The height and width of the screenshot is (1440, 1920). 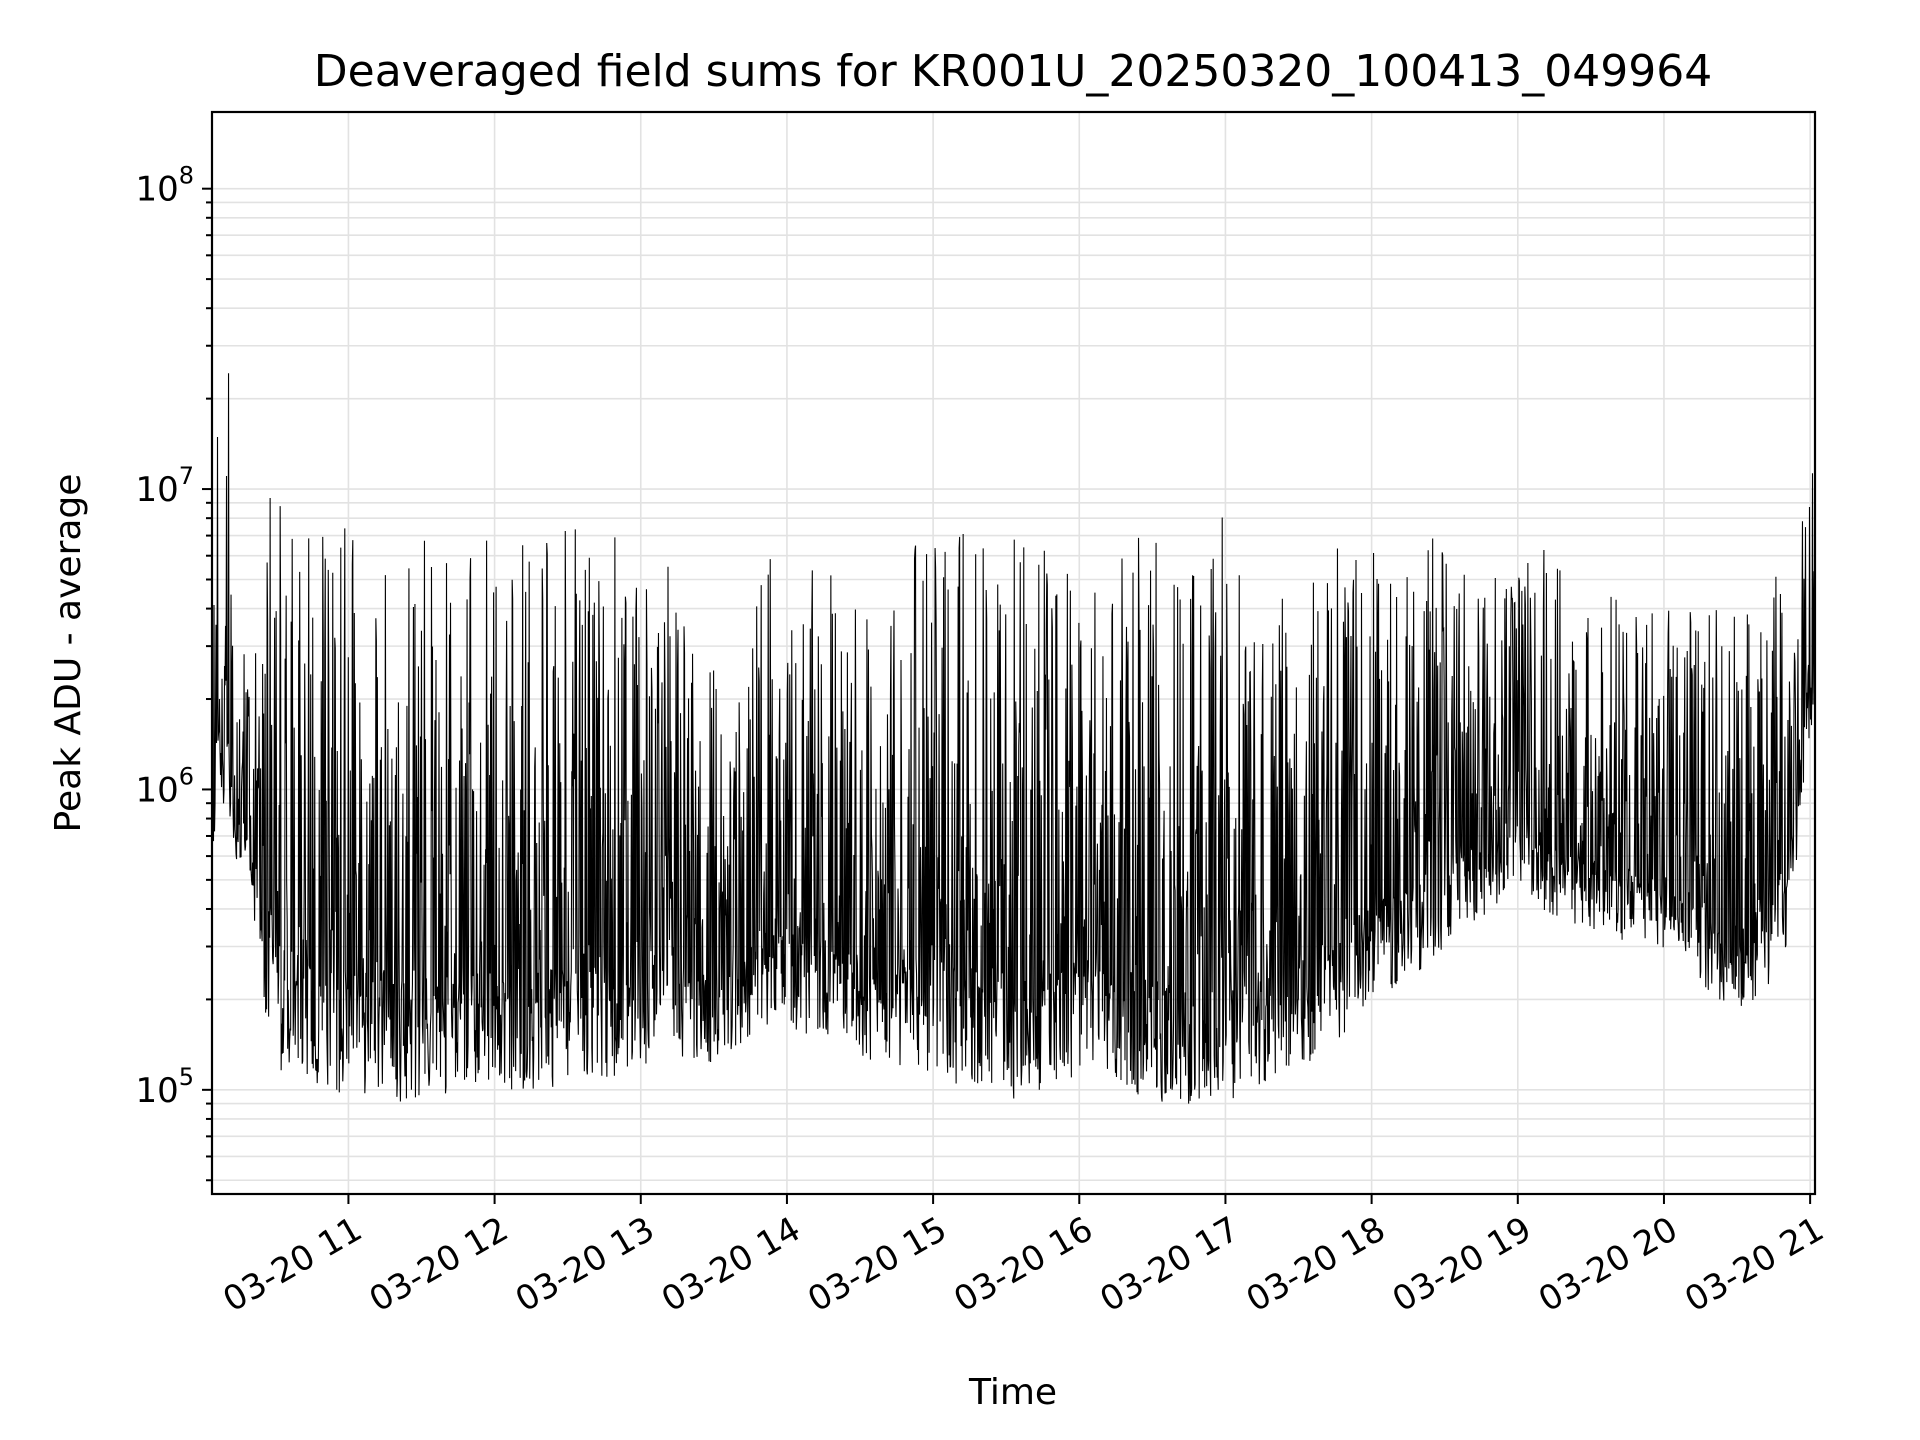 What do you see at coordinates (173, 672) in the screenshot?
I see `y-axis-ticks: 10⁵ 10⁶ 10⁷ 10⁸` at bounding box center [173, 672].